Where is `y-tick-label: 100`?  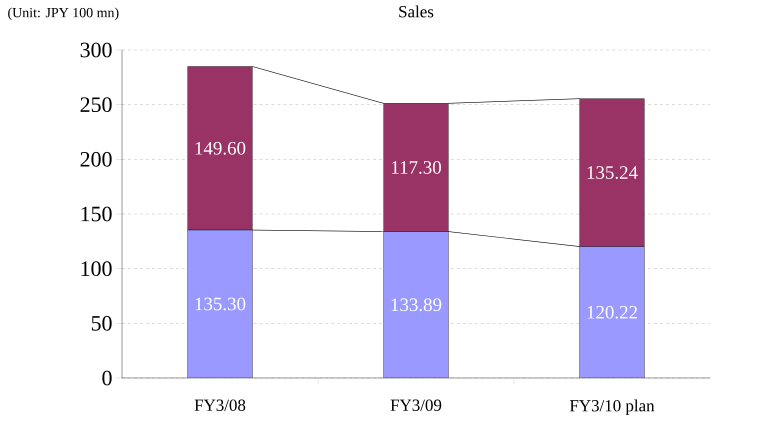 y-tick-label: 100 is located at coordinates (97, 268).